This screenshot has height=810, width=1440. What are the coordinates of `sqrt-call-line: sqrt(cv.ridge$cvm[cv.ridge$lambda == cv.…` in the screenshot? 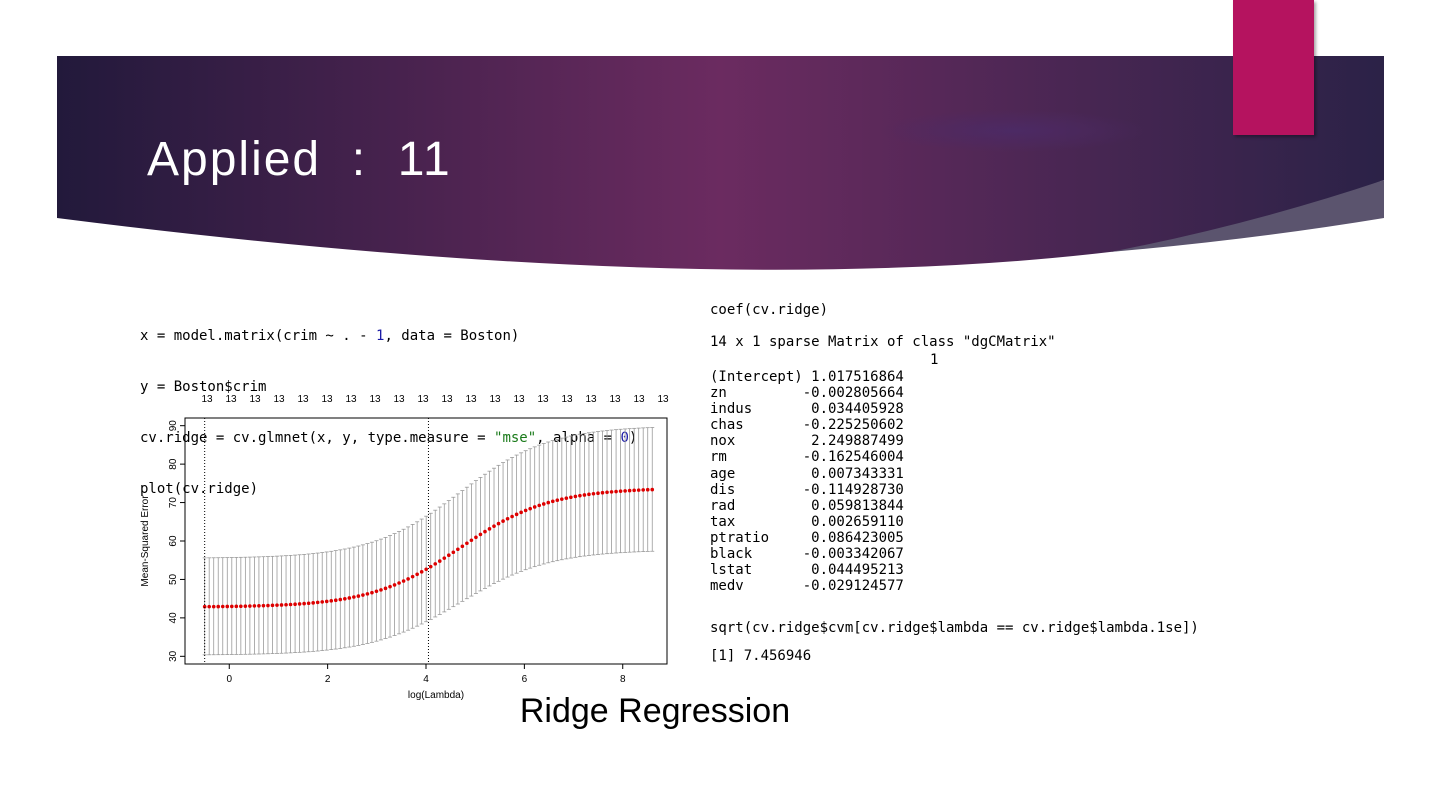 It's located at (954, 628).